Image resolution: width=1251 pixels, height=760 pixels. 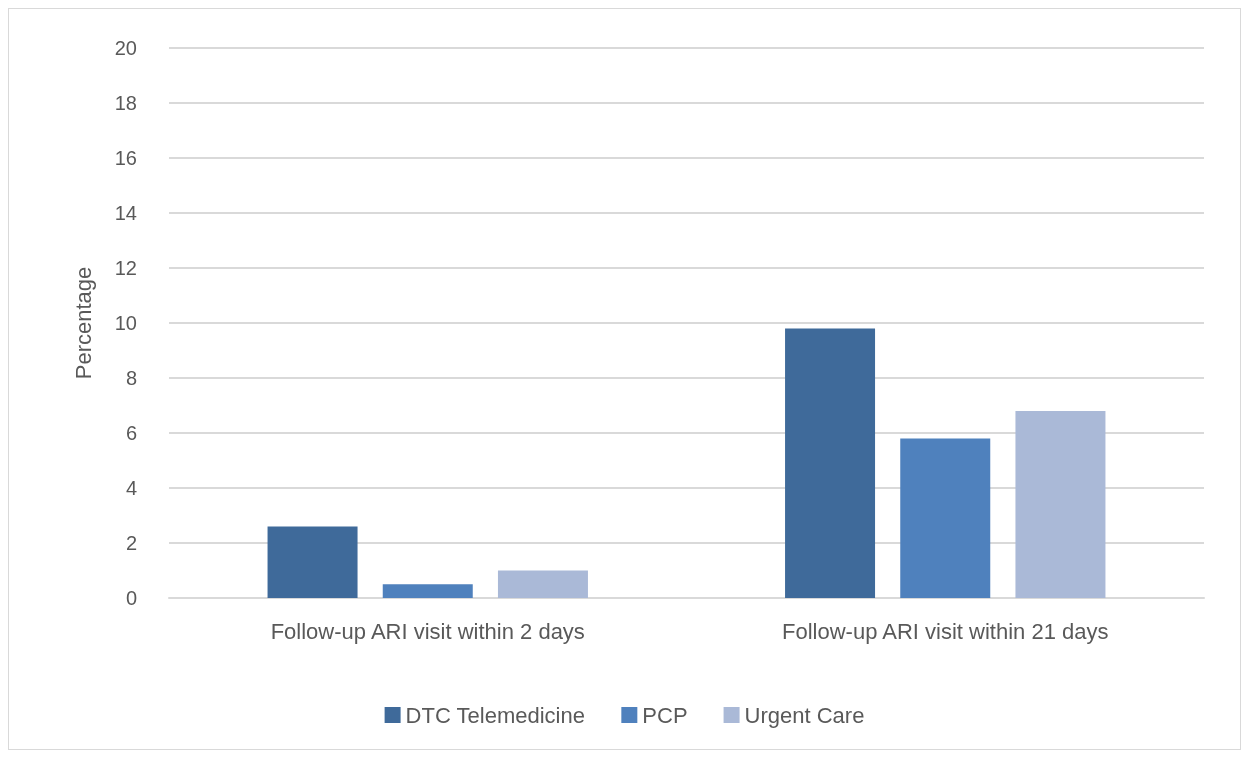 What do you see at coordinates (131, 378) in the screenshot?
I see `y-tick-label: 8` at bounding box center [131, 378].